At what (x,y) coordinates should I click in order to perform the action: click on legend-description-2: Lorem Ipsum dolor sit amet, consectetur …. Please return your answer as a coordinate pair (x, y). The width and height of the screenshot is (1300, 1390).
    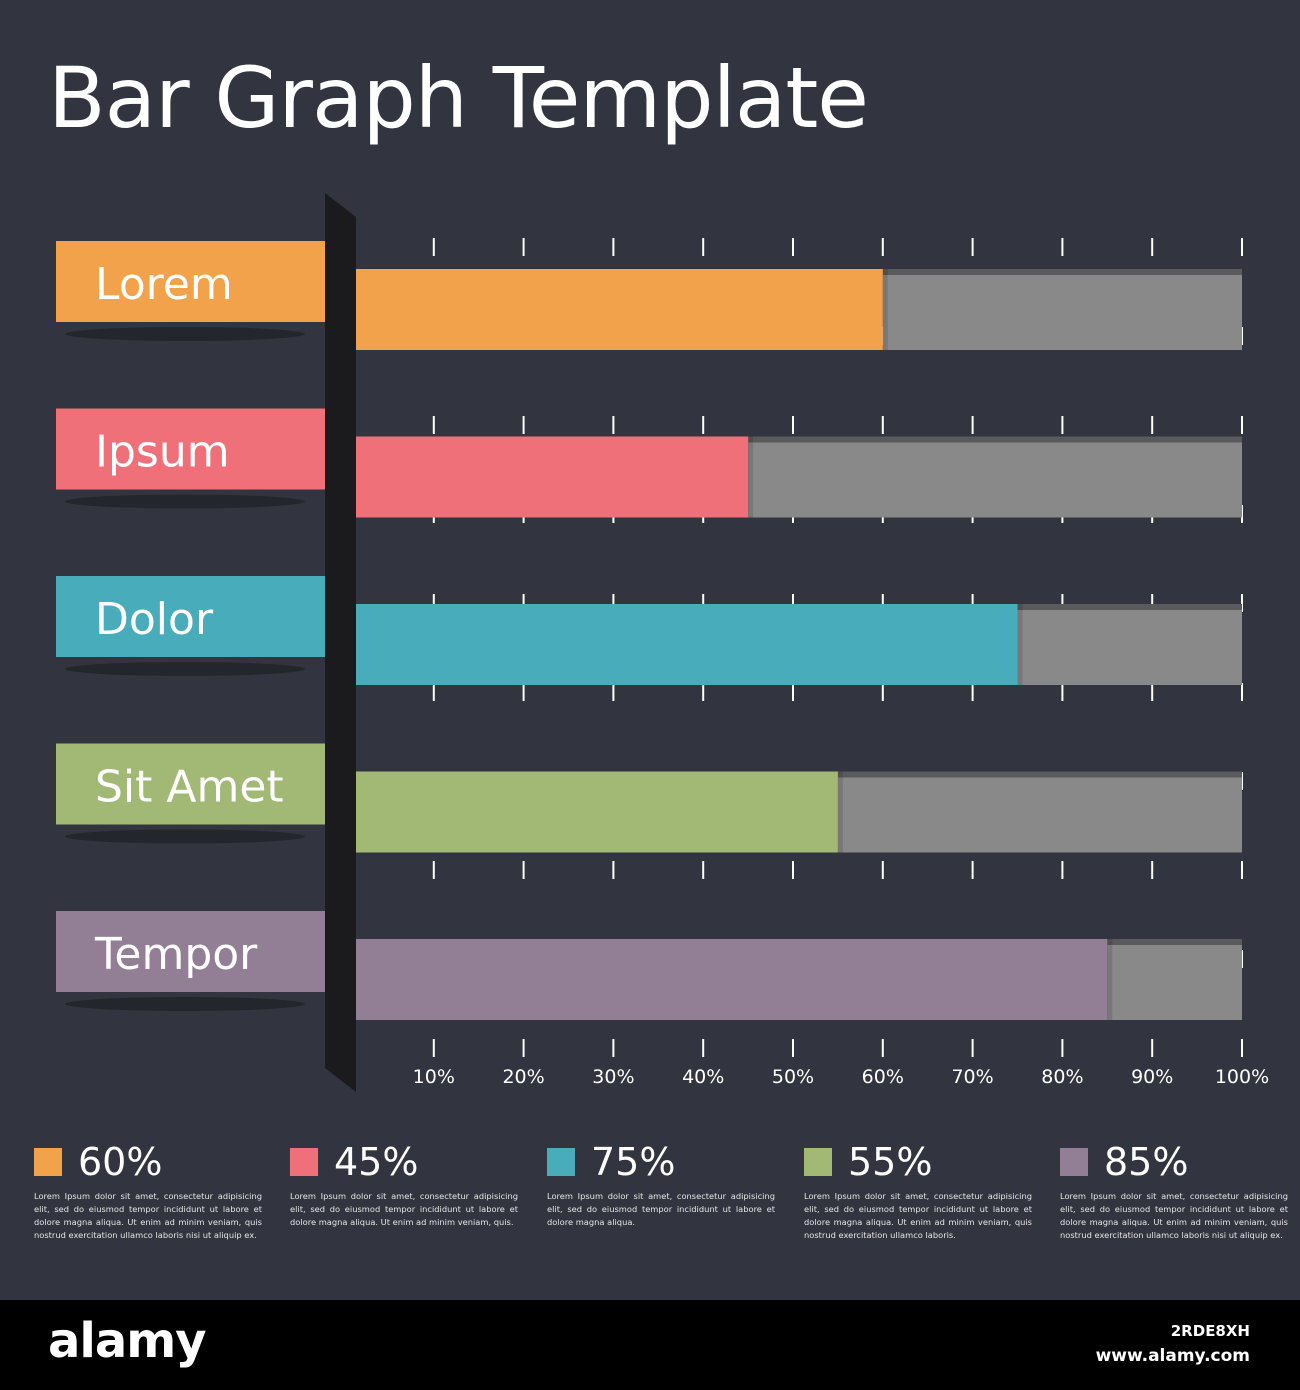
    Looking at the image, I should click on (404, 1209).